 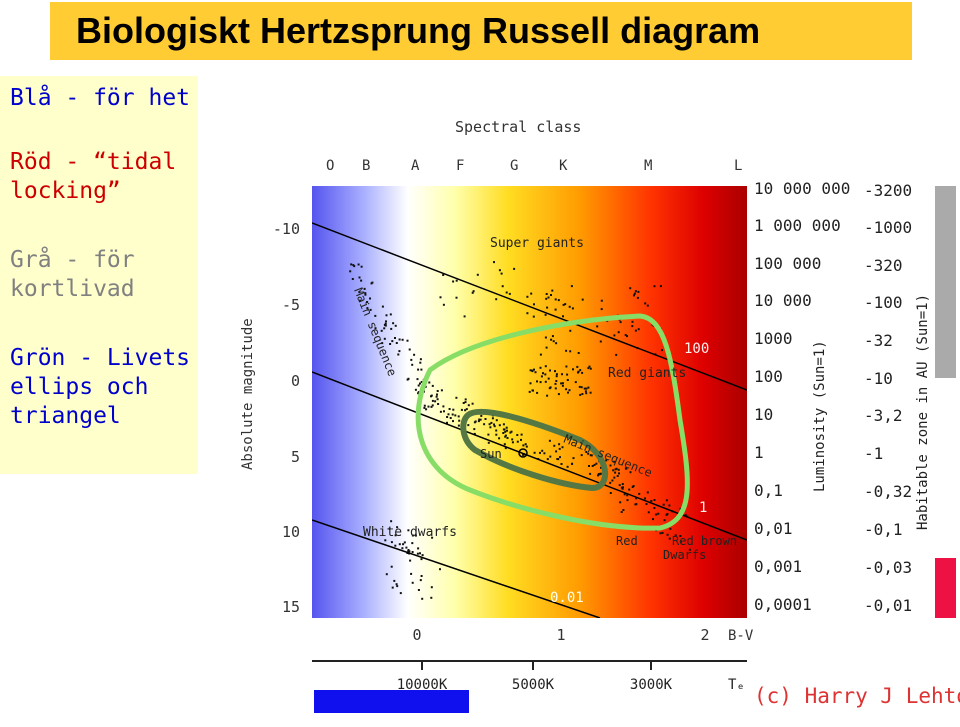 What do you see at coordinates (741, 636) in the screenshot?
I see `bv-axis-label: B-V` at bounding box center [741, 636].